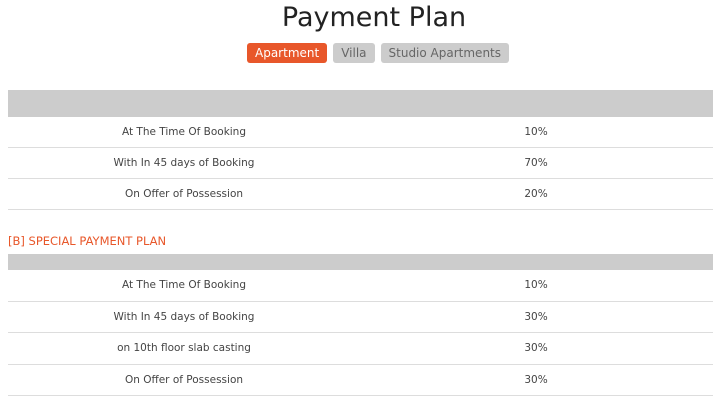 This screenshot has height=404, width=713. I want to click on tab-villa: Villa, so click(354, 53).